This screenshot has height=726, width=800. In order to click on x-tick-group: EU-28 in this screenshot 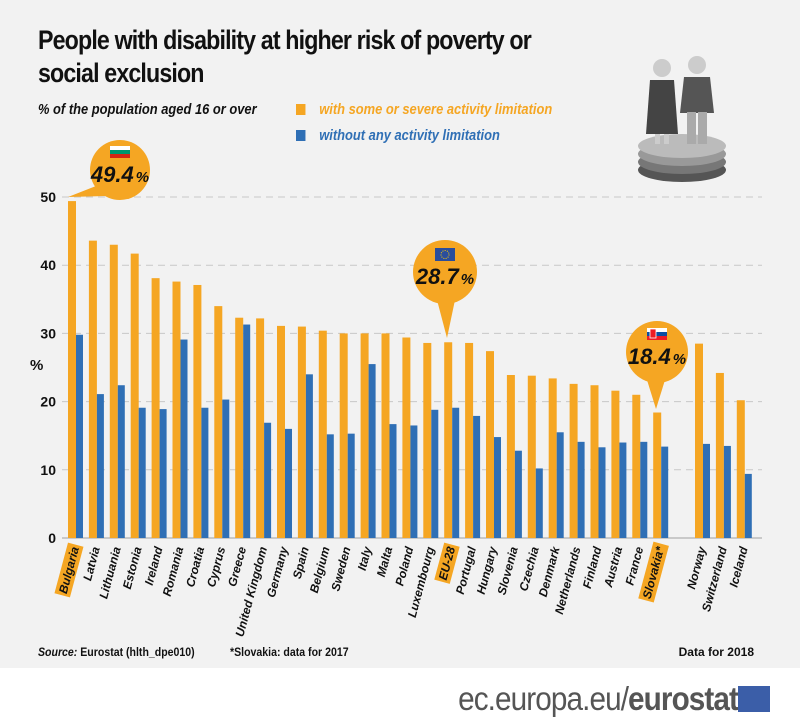, I will do `click(447, 563)`.